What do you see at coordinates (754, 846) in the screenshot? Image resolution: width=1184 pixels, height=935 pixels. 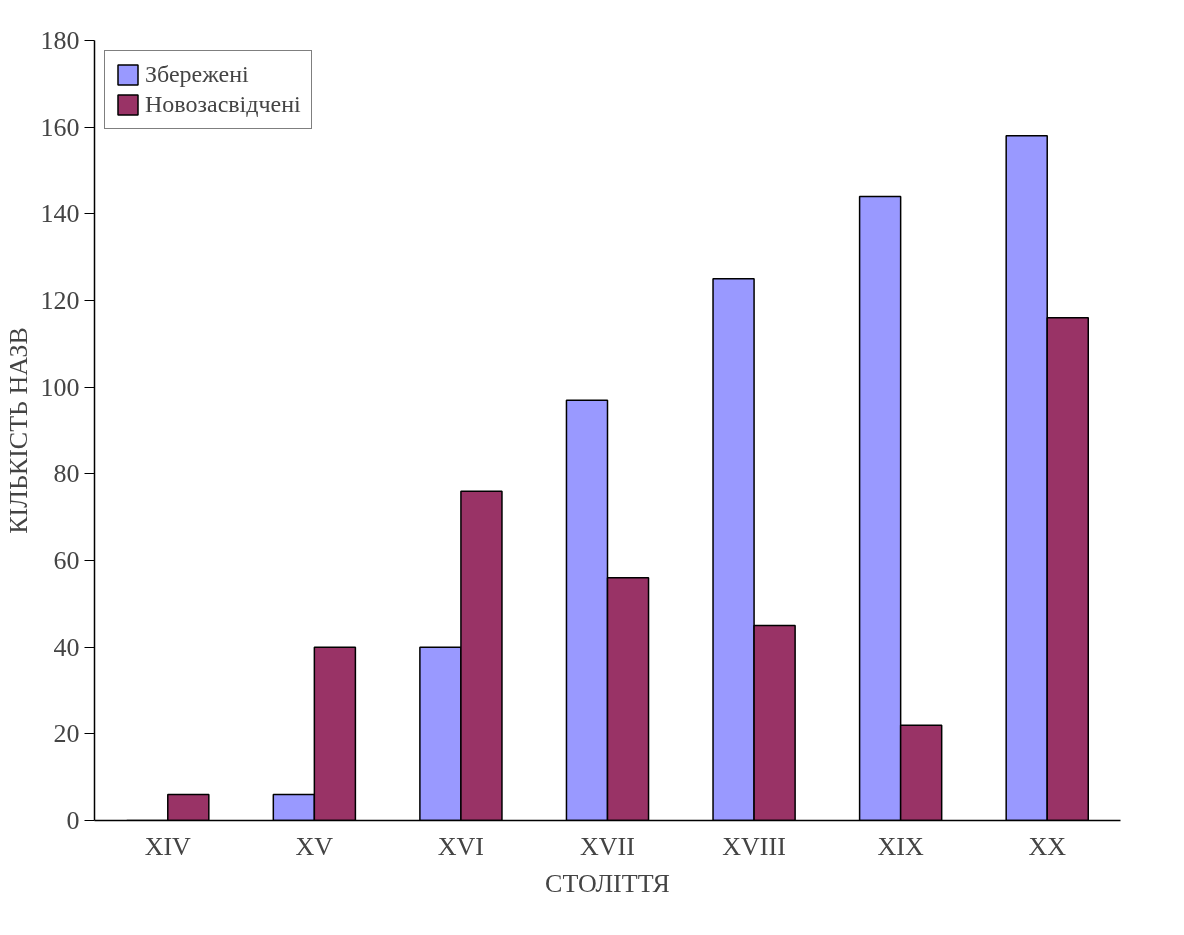 I see `x-tick-label: XVIII` at bounding box center [754, 846].